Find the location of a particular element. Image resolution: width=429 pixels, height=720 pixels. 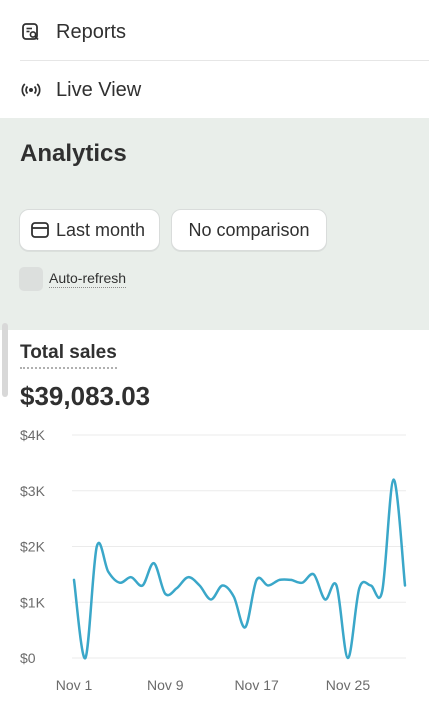

x-tick-label: Nov 17 is located at coordinates (256, 685).